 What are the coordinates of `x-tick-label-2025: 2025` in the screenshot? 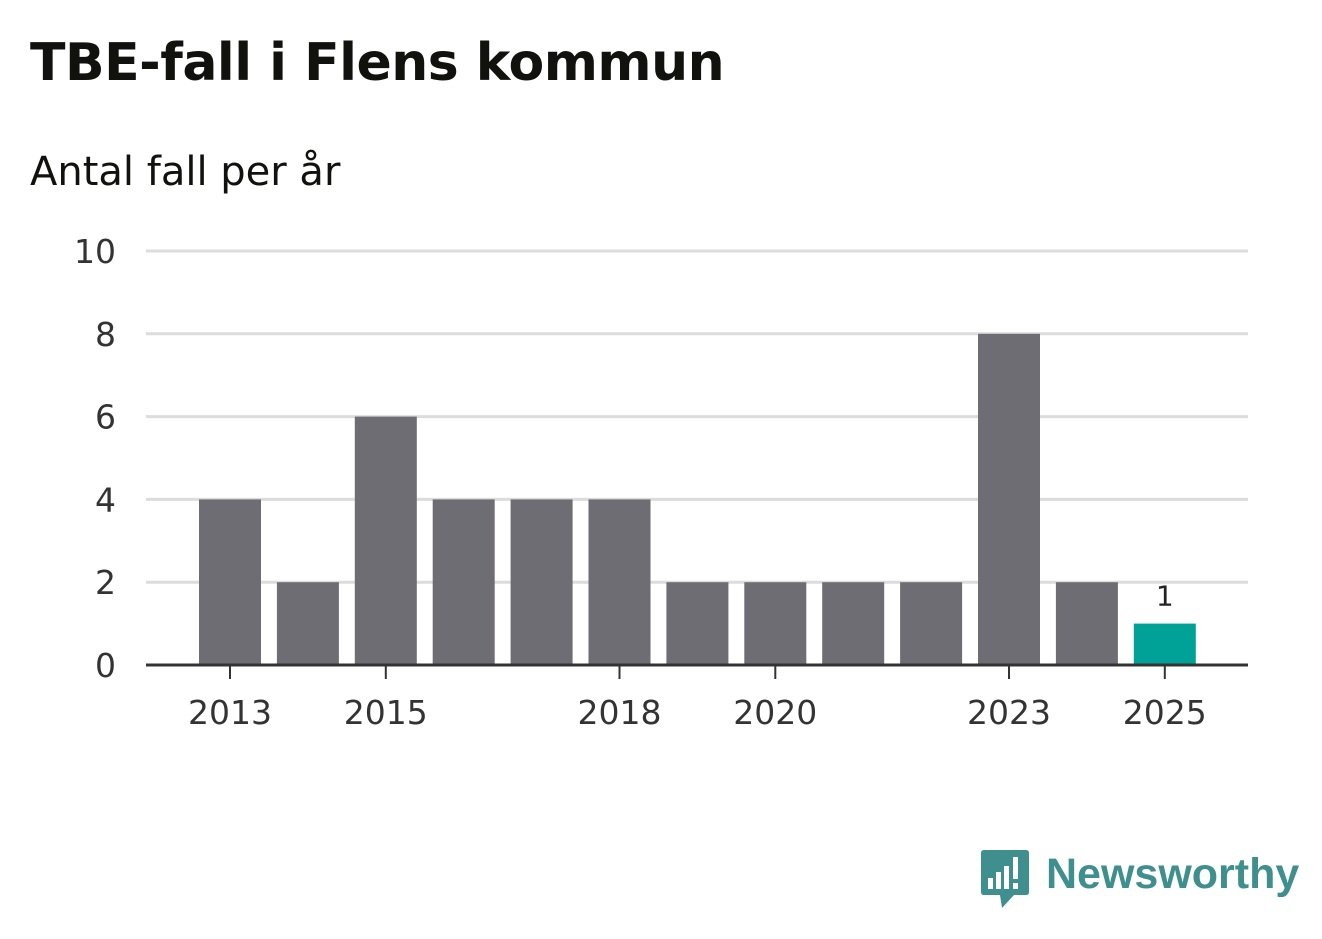 It's located at (1165, 712).